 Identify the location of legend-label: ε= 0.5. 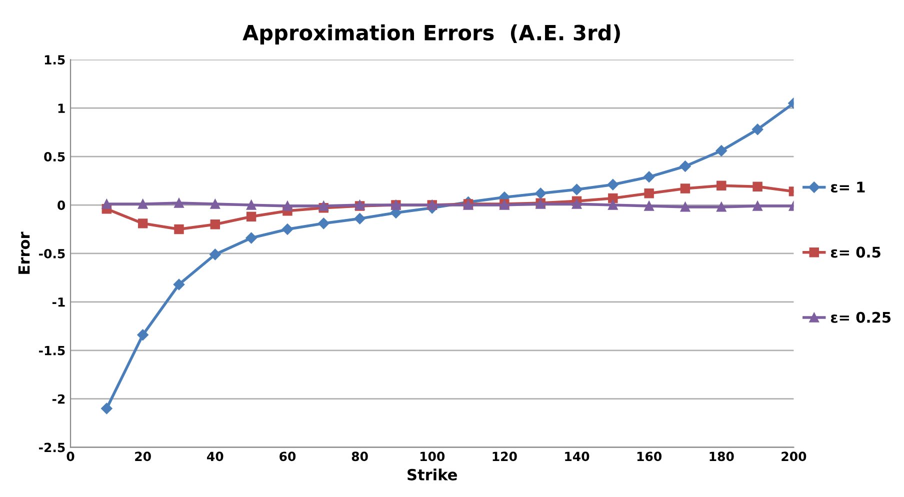
(855, 252).